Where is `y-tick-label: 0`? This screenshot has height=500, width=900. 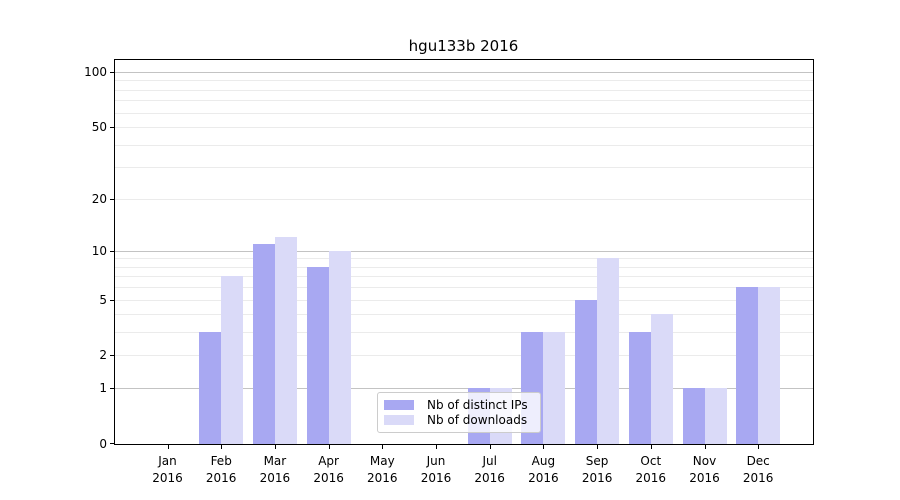 y-tick-label: 0 is located at coordinates (103, 444).